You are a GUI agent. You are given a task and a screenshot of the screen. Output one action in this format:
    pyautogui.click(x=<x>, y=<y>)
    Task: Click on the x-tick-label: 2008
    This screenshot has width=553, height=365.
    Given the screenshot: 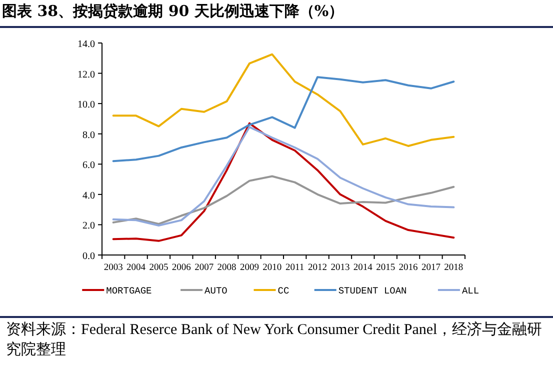 What is the action you would take?
    pyautogui.click(x=227, y=268)
    